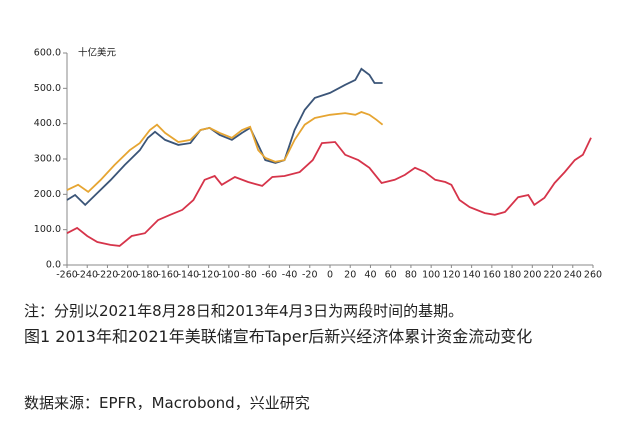  I want to click on x-tick-label: 160, so click(492, 275).